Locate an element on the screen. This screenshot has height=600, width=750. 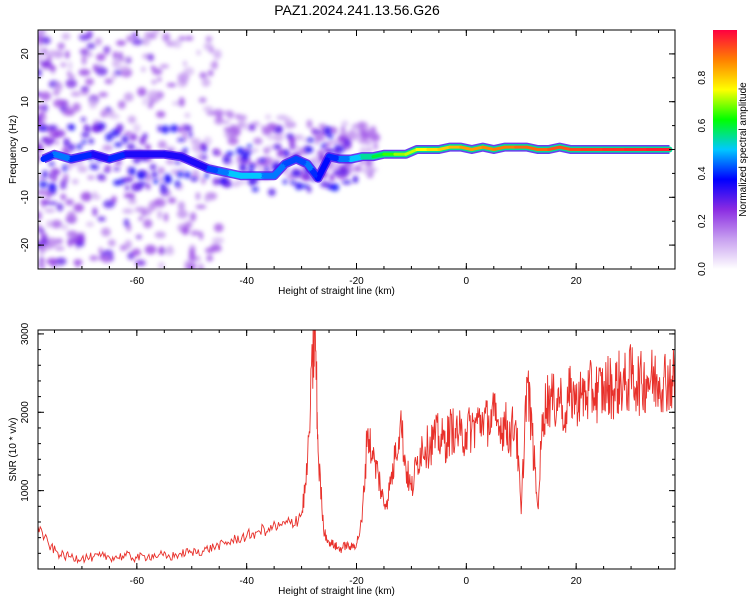
x-tick-label: 0 is located at coordinates (467, 281).